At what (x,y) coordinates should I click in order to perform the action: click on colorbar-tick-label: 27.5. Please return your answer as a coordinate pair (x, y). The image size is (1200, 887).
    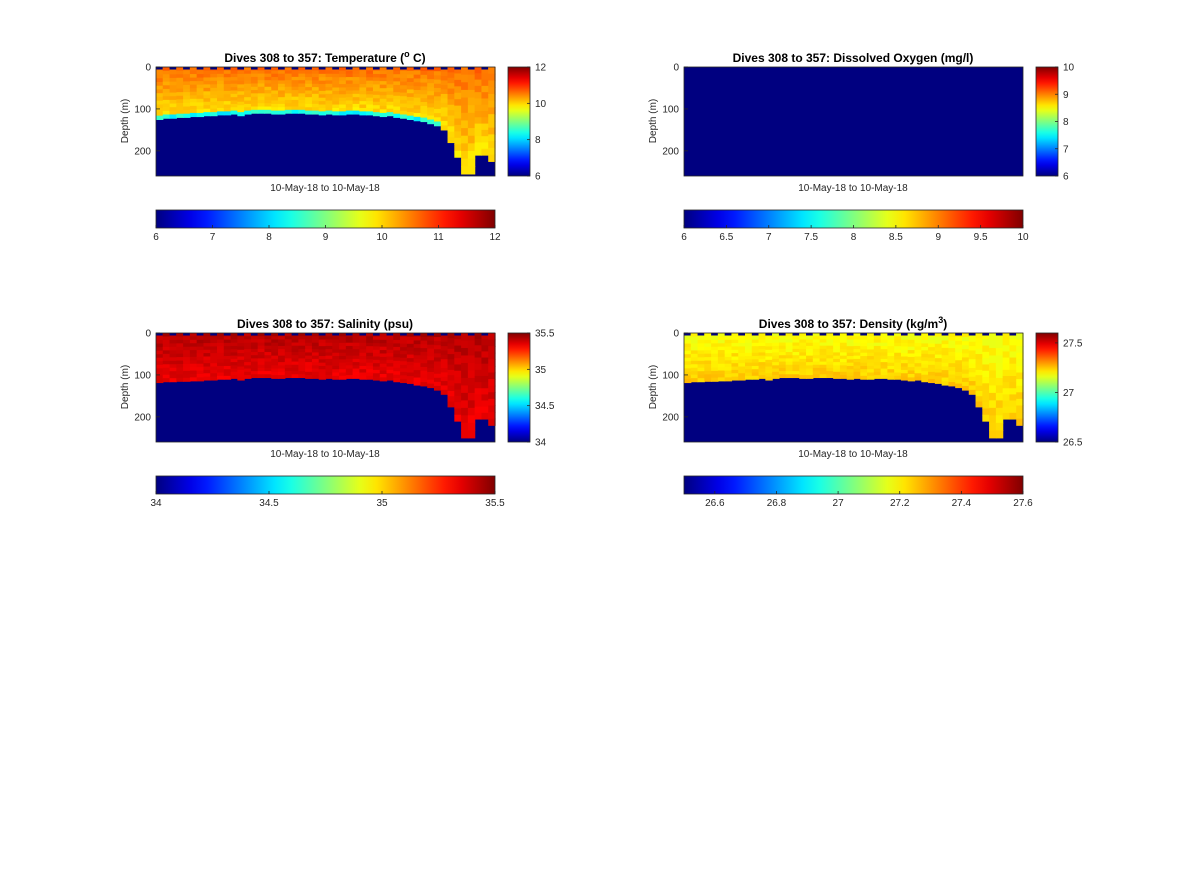
    Looking at the image, I should click on (1073, 343).